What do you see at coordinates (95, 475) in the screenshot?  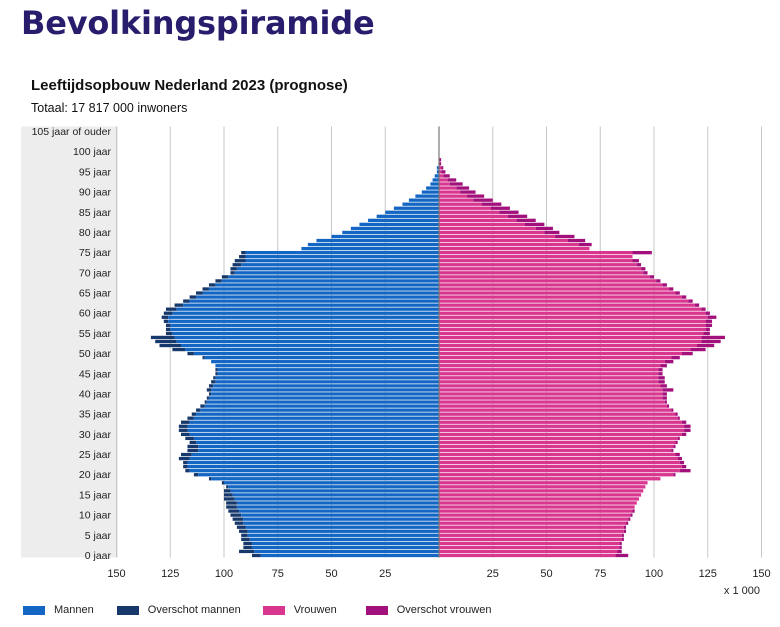 I see `age-label: 20 jaar` at bounding box center [95, 475].